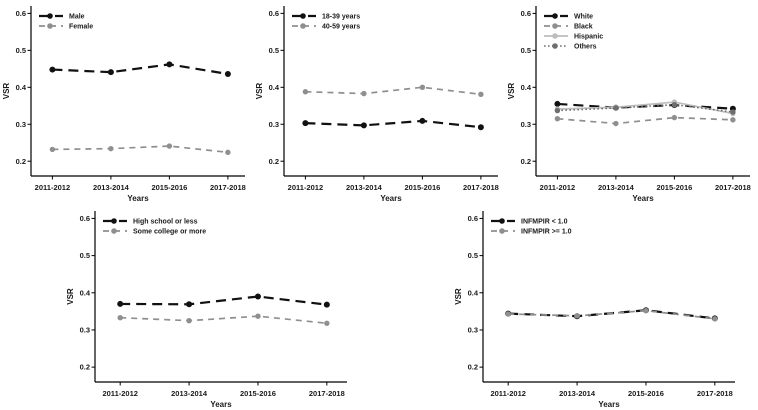  I want to click on legend-label: Black, so click(583, 27).